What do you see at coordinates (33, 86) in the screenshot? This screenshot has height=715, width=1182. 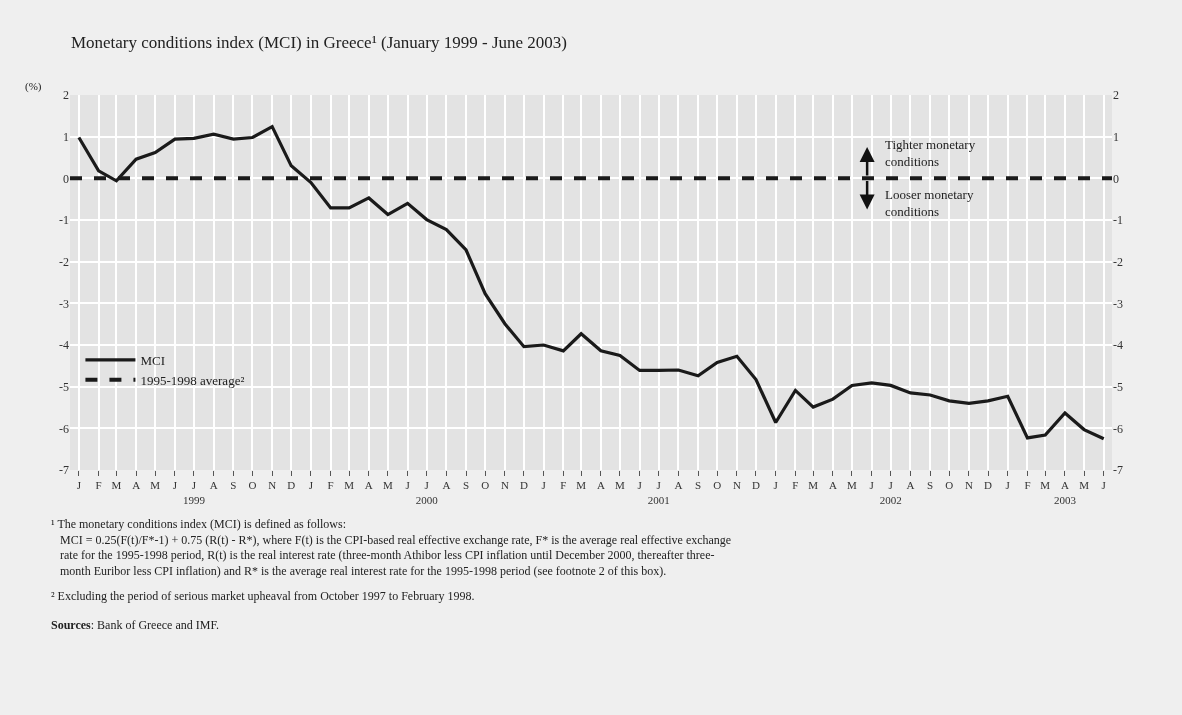 I see `y-axis-title: (%)` at bounding box center [33, 86].